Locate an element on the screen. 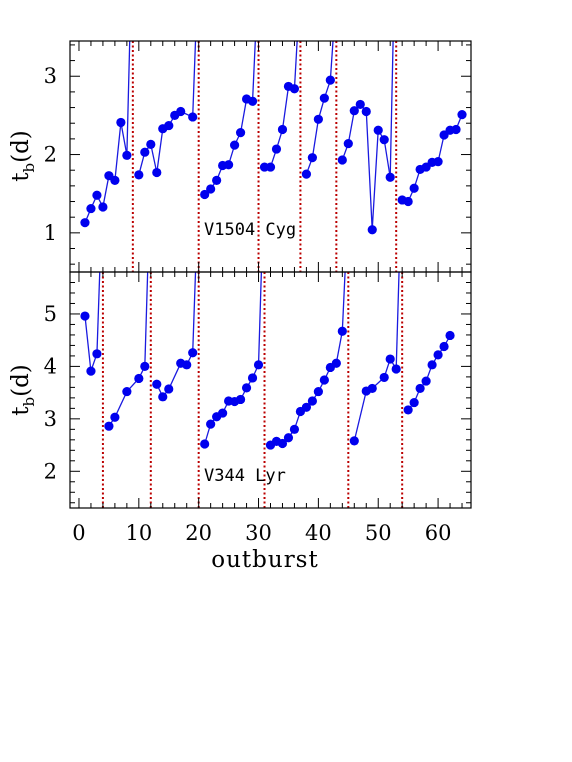 This screenshot has width=572, height=762. top-series-points is located at coordinates (273, 155).